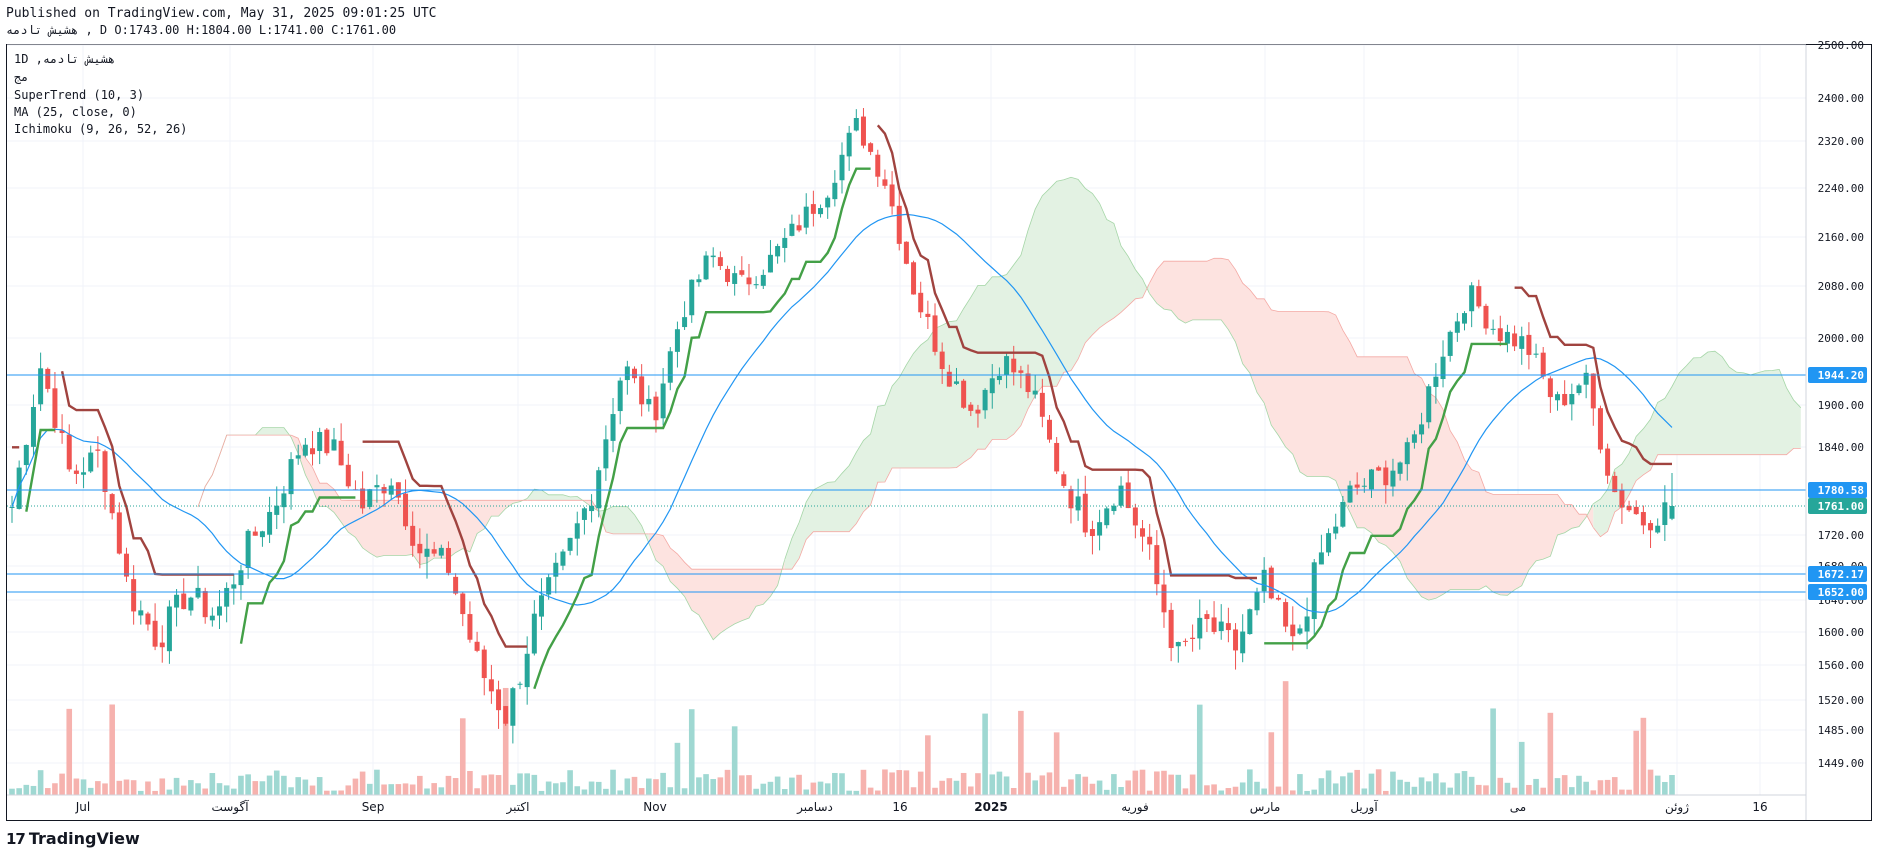 This screenshot has width=1878, height=858. Describe the element at coordinates (1837, 490) in the screenshot. I see `price-level-tag` at that location.